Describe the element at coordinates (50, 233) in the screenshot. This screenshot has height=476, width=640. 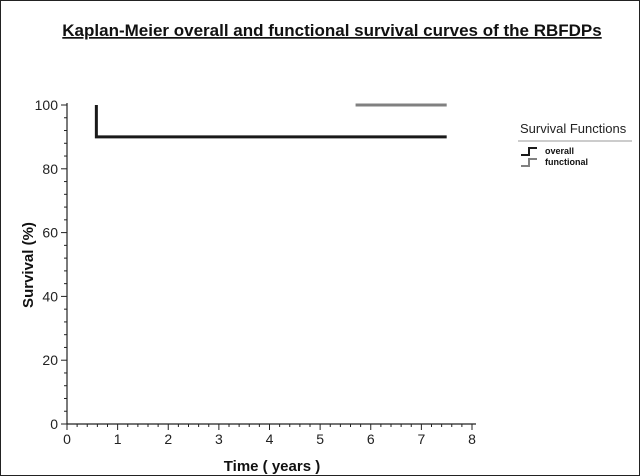
I see `y-tick-label: 60` at that location.